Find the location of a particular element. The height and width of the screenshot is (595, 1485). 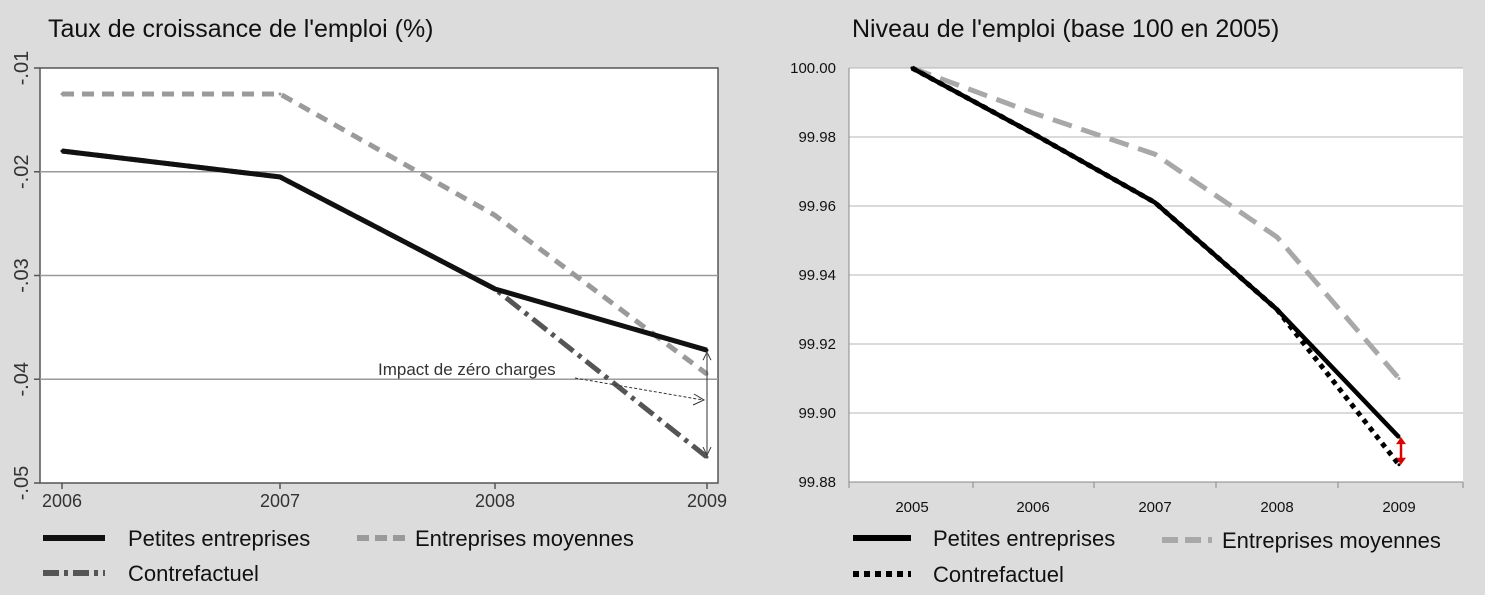

left-annotation-pointer-head is located at coordinates (699, 399).